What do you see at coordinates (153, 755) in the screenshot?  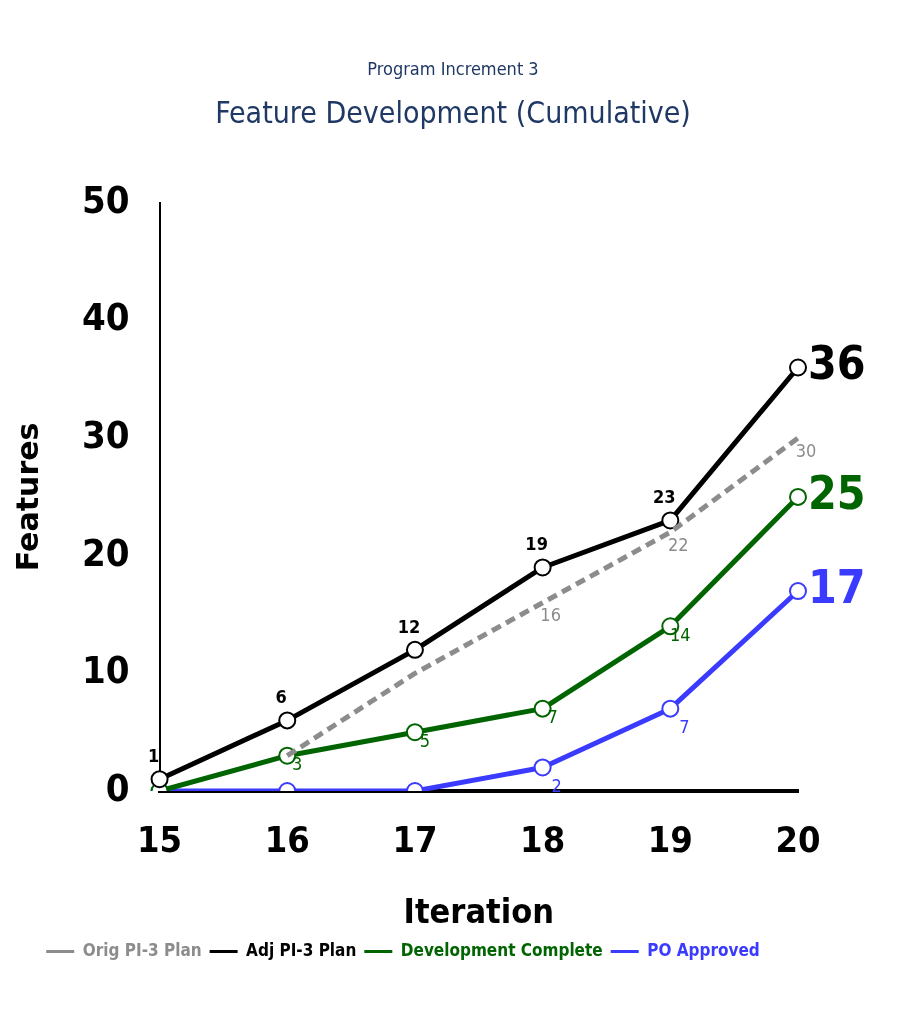 I see `data-label: 1` at bounding box center [153, 755].